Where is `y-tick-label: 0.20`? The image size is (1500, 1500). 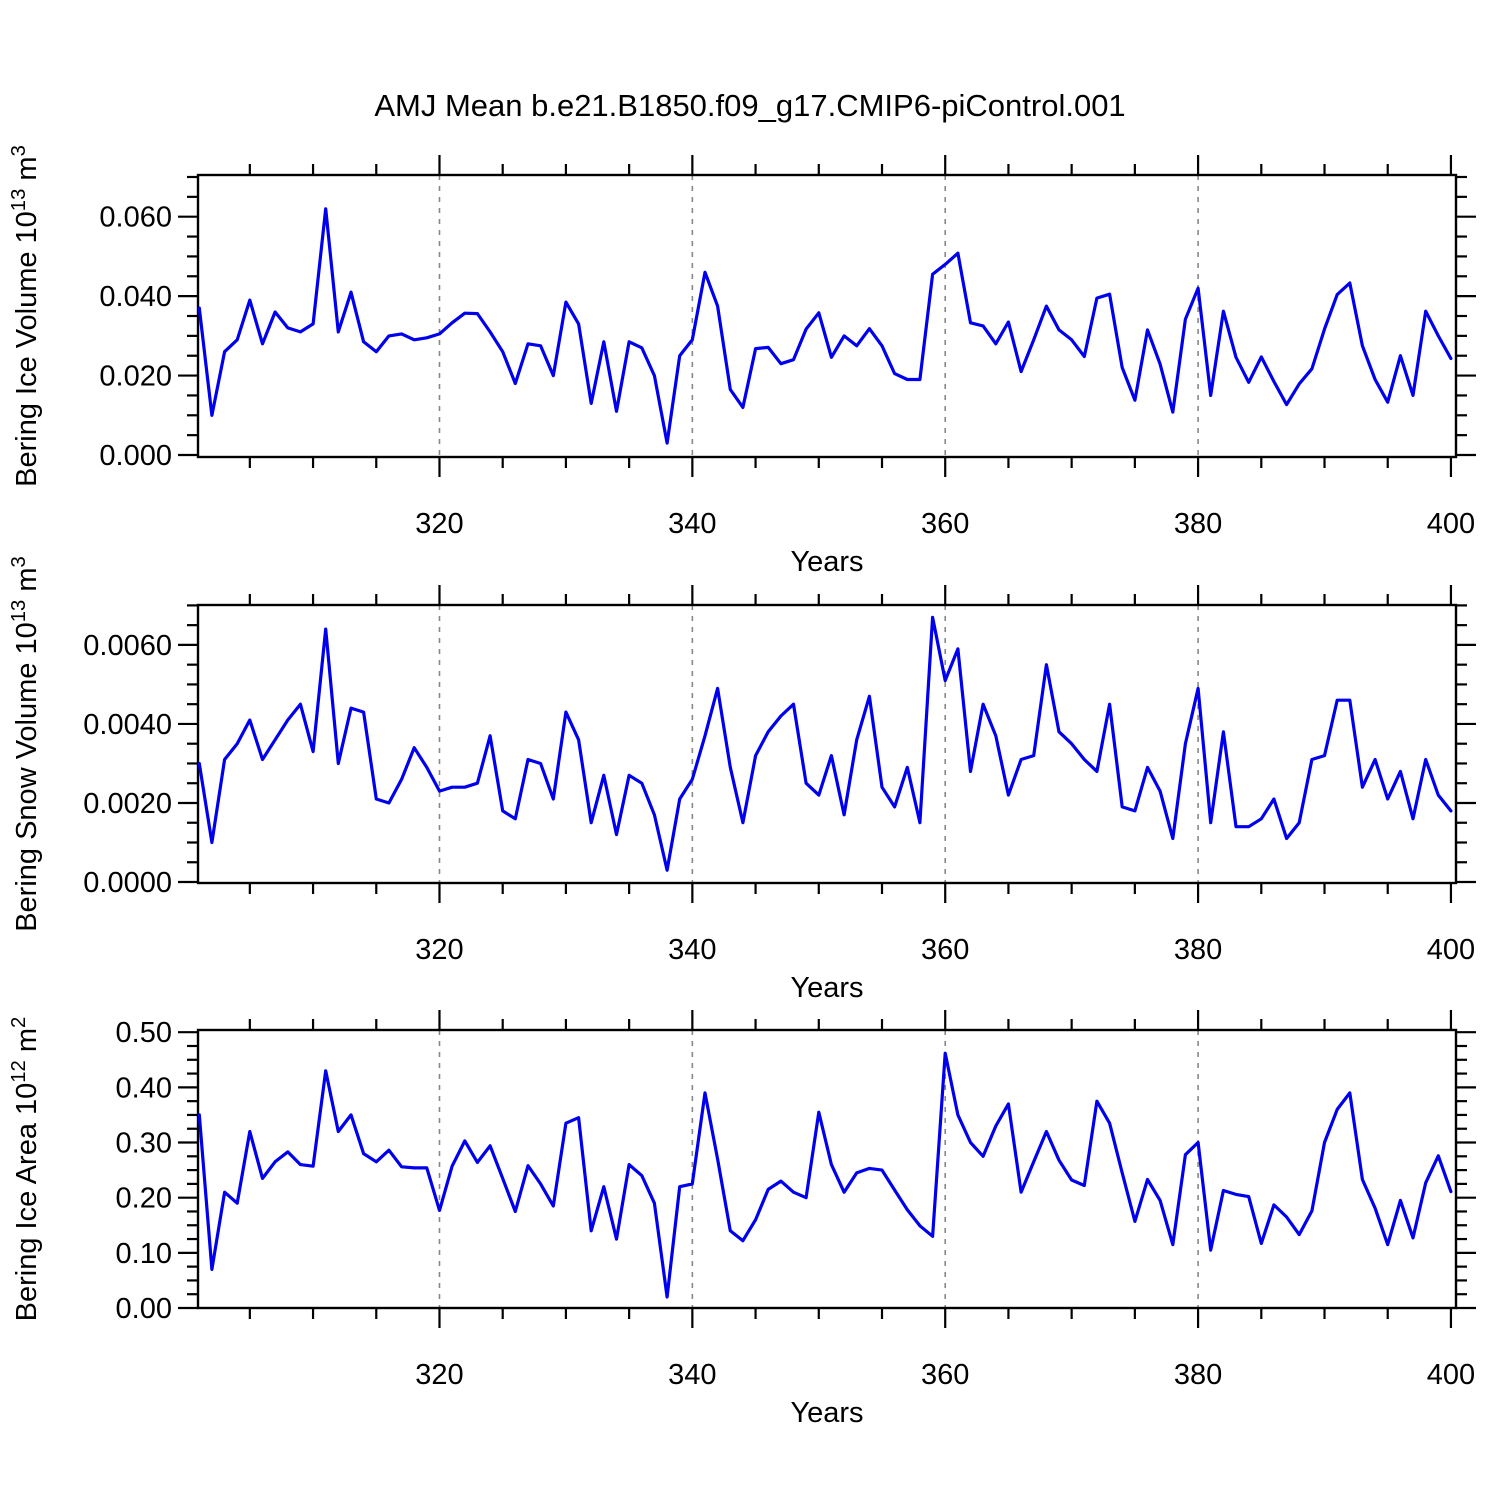
y-tick-label: 0.20 is located at coordinates (144, 1199).